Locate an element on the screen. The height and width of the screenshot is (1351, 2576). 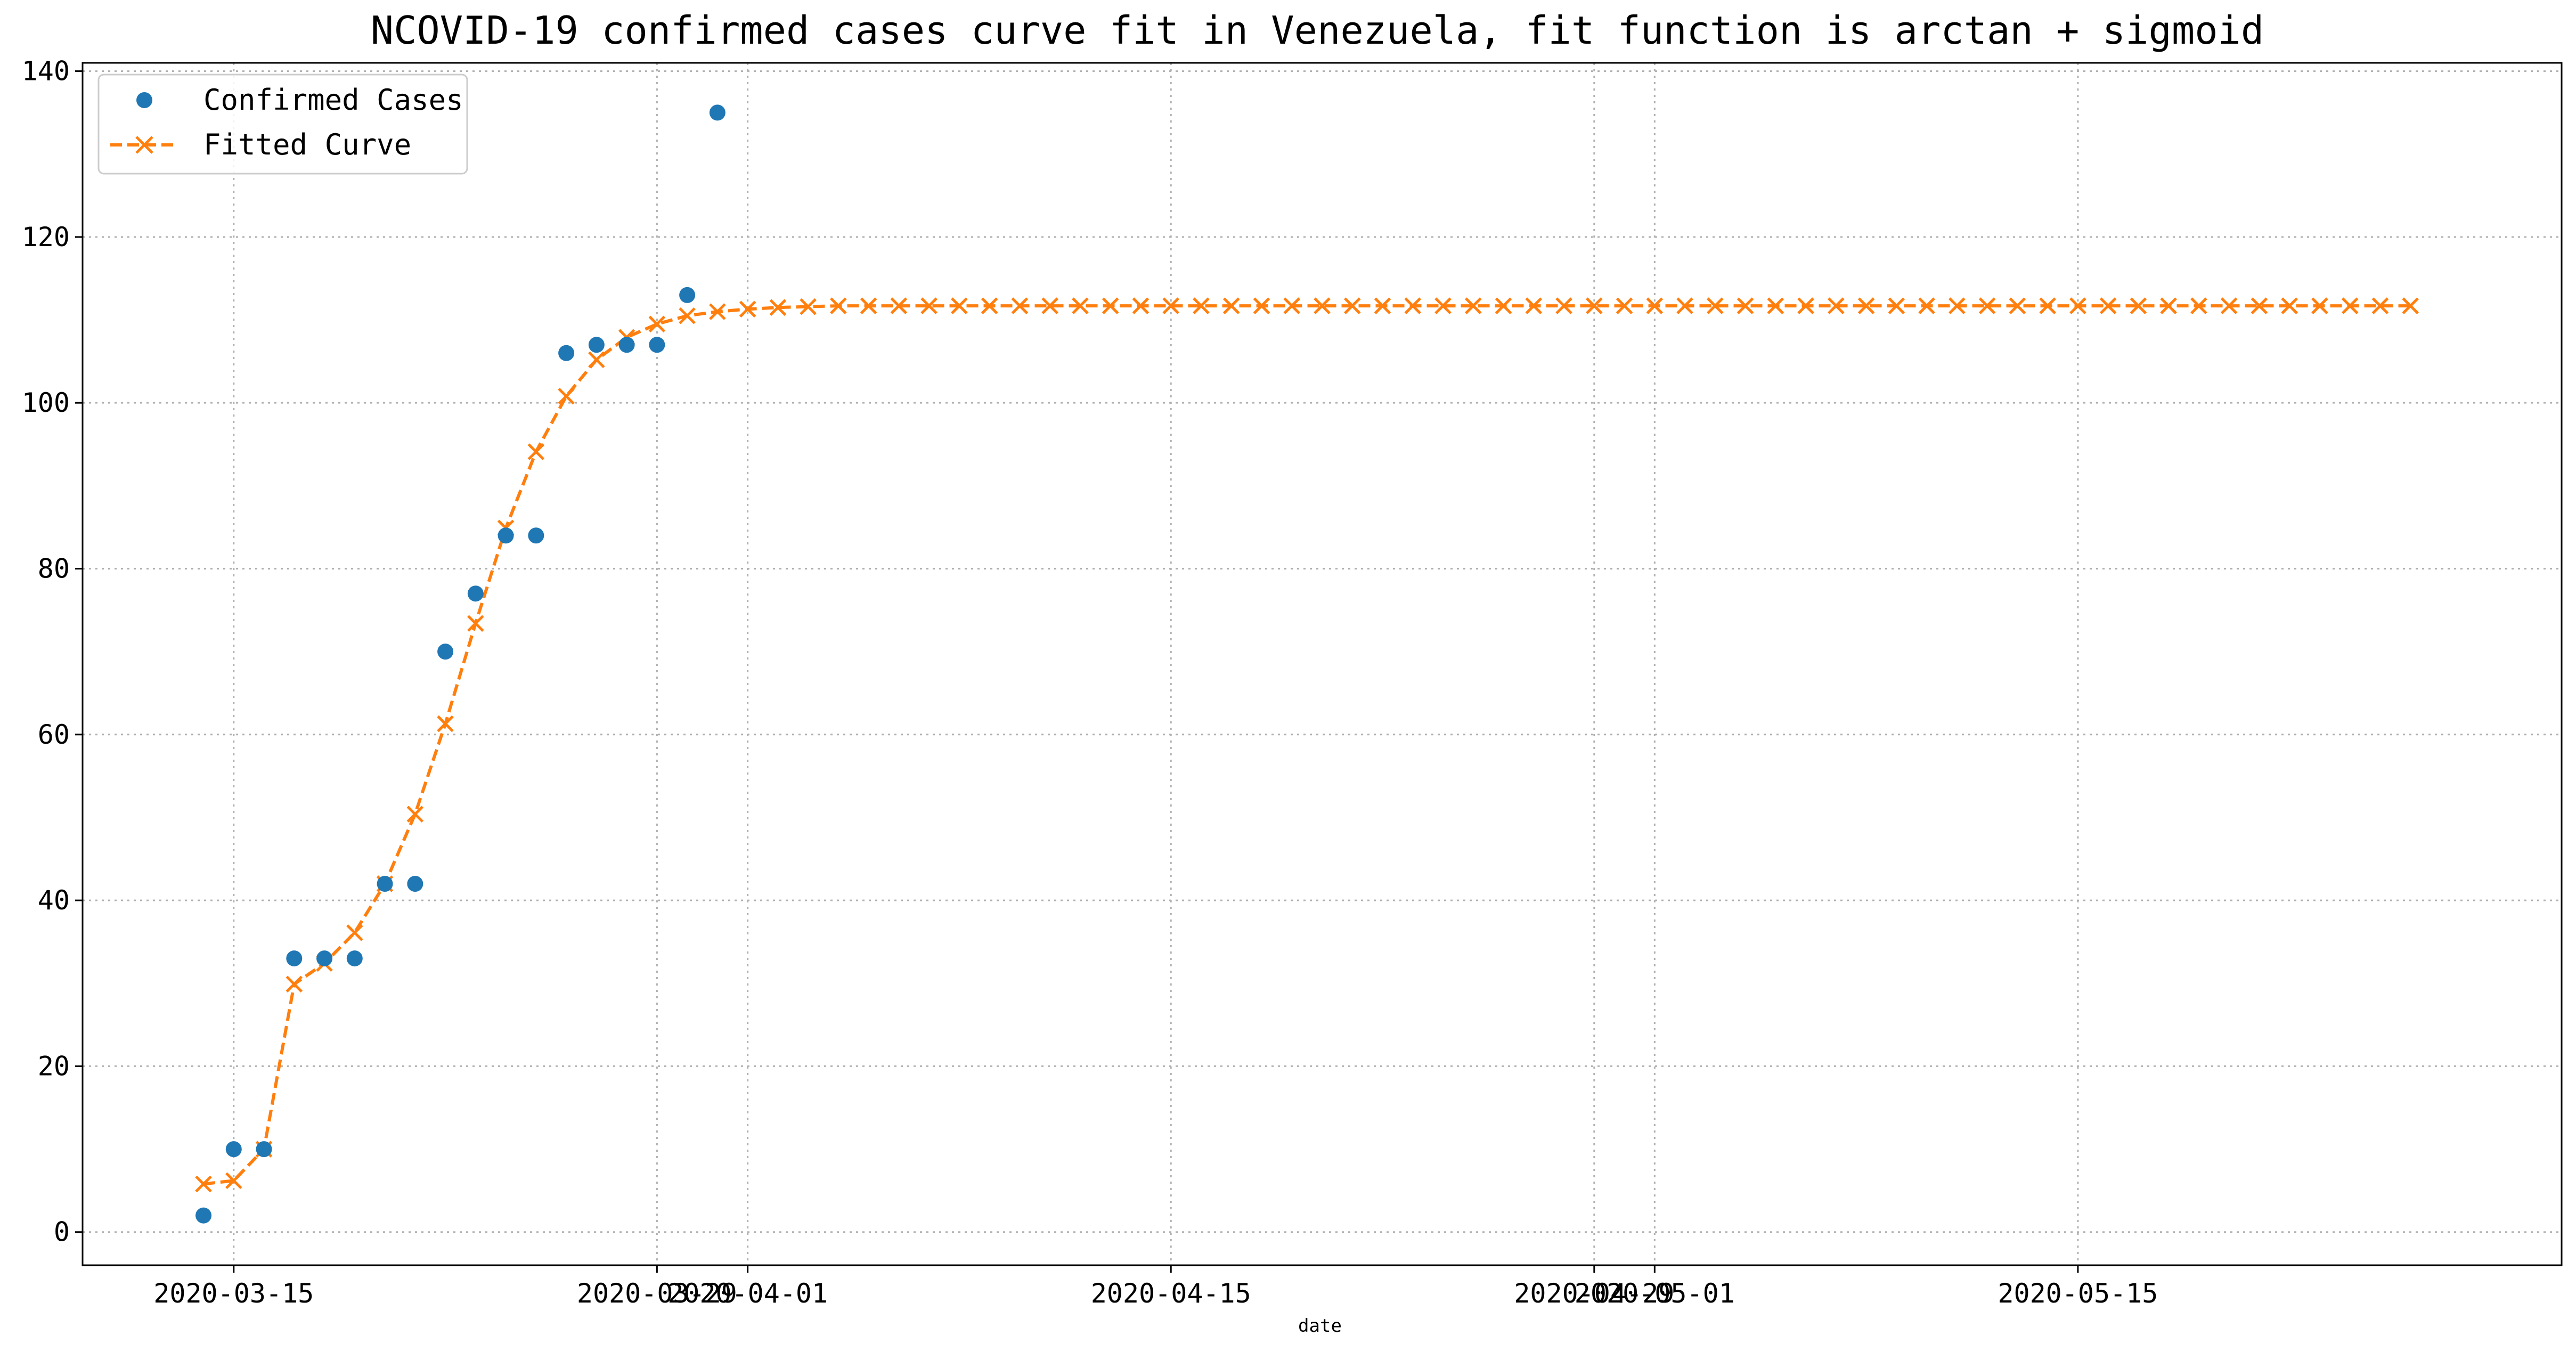
legend: Confirmed Cases Fitted Curve is located at coordinates (283, 124).